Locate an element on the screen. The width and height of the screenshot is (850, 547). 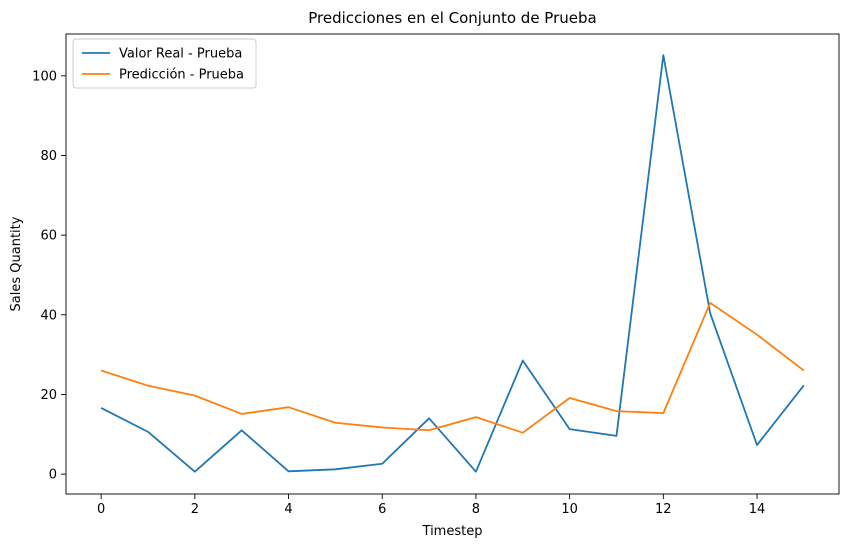
y-tick-label: 0 is located at coordinates (53, 475).